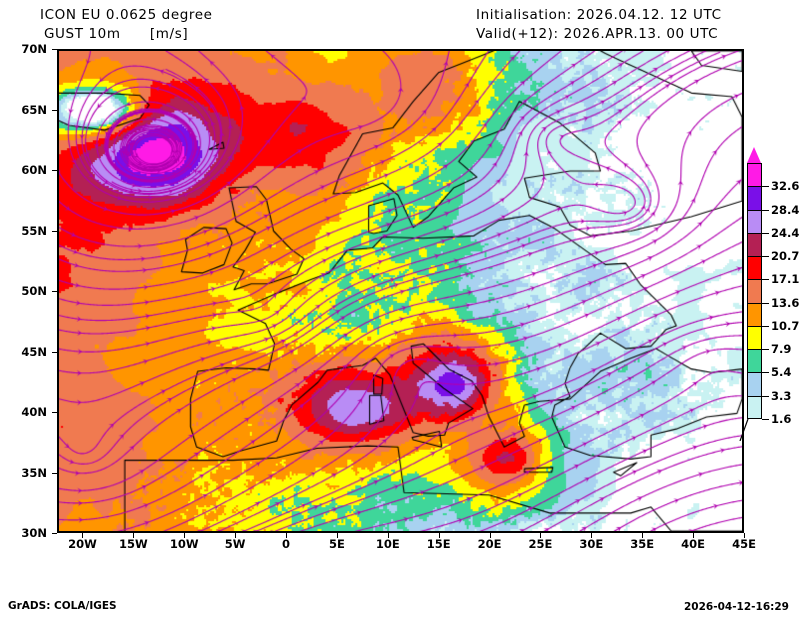  What do you see at coordinates (540, 544) in the screenshot?
I see `x-axis-label: 25E` at bounding box center [540, 544].